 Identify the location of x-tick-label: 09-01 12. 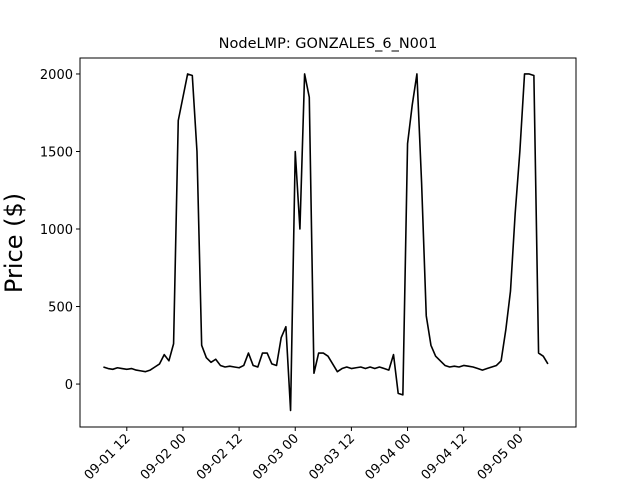
(108, 455).